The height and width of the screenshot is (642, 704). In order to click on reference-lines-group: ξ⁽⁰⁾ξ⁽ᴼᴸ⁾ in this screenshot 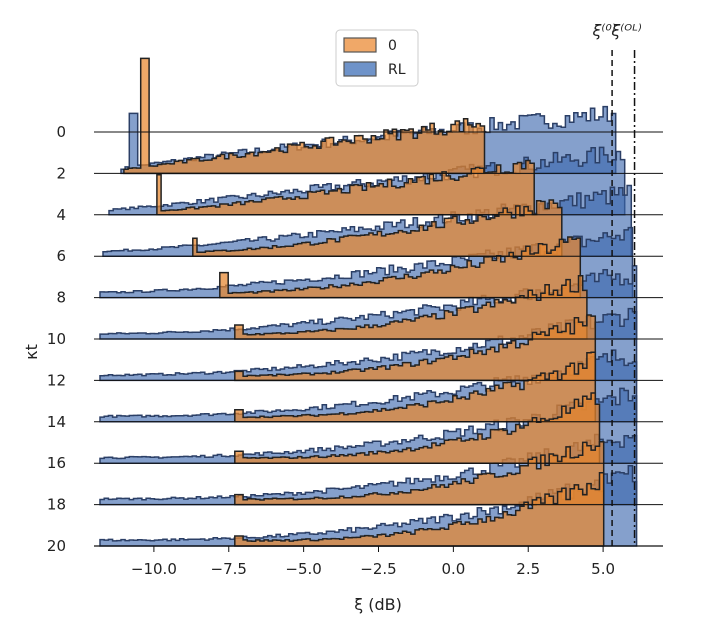, I will do `click(616, 283)`.